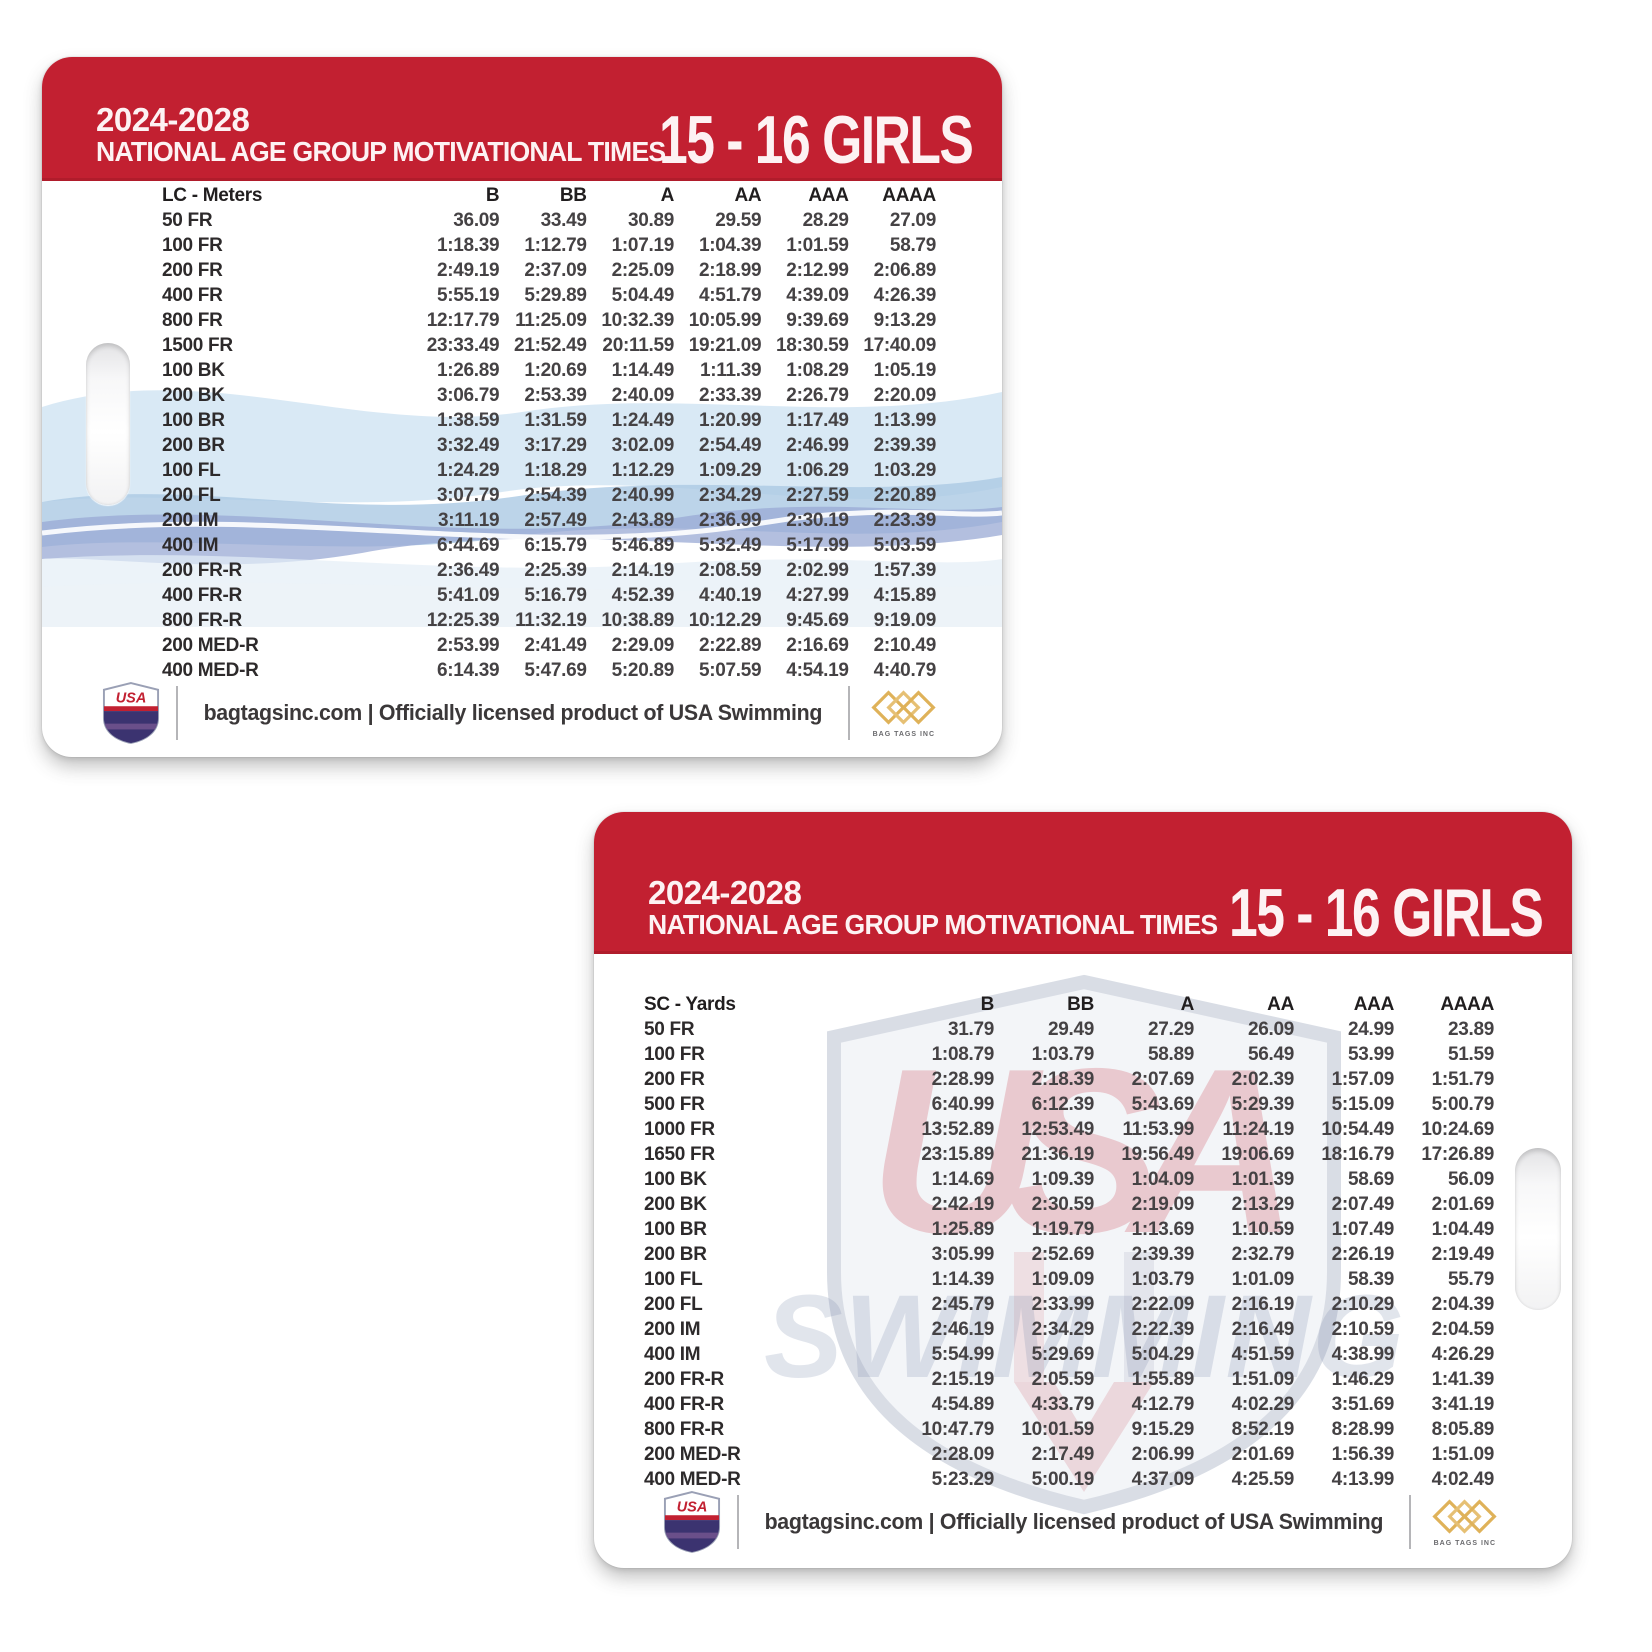 The height and width of the screenshot is (1652, 1652). What do you see at coordinates (555, 445) in the screenshot?
I see `time-value: 3:17.29` at bounding box center [555, 445].